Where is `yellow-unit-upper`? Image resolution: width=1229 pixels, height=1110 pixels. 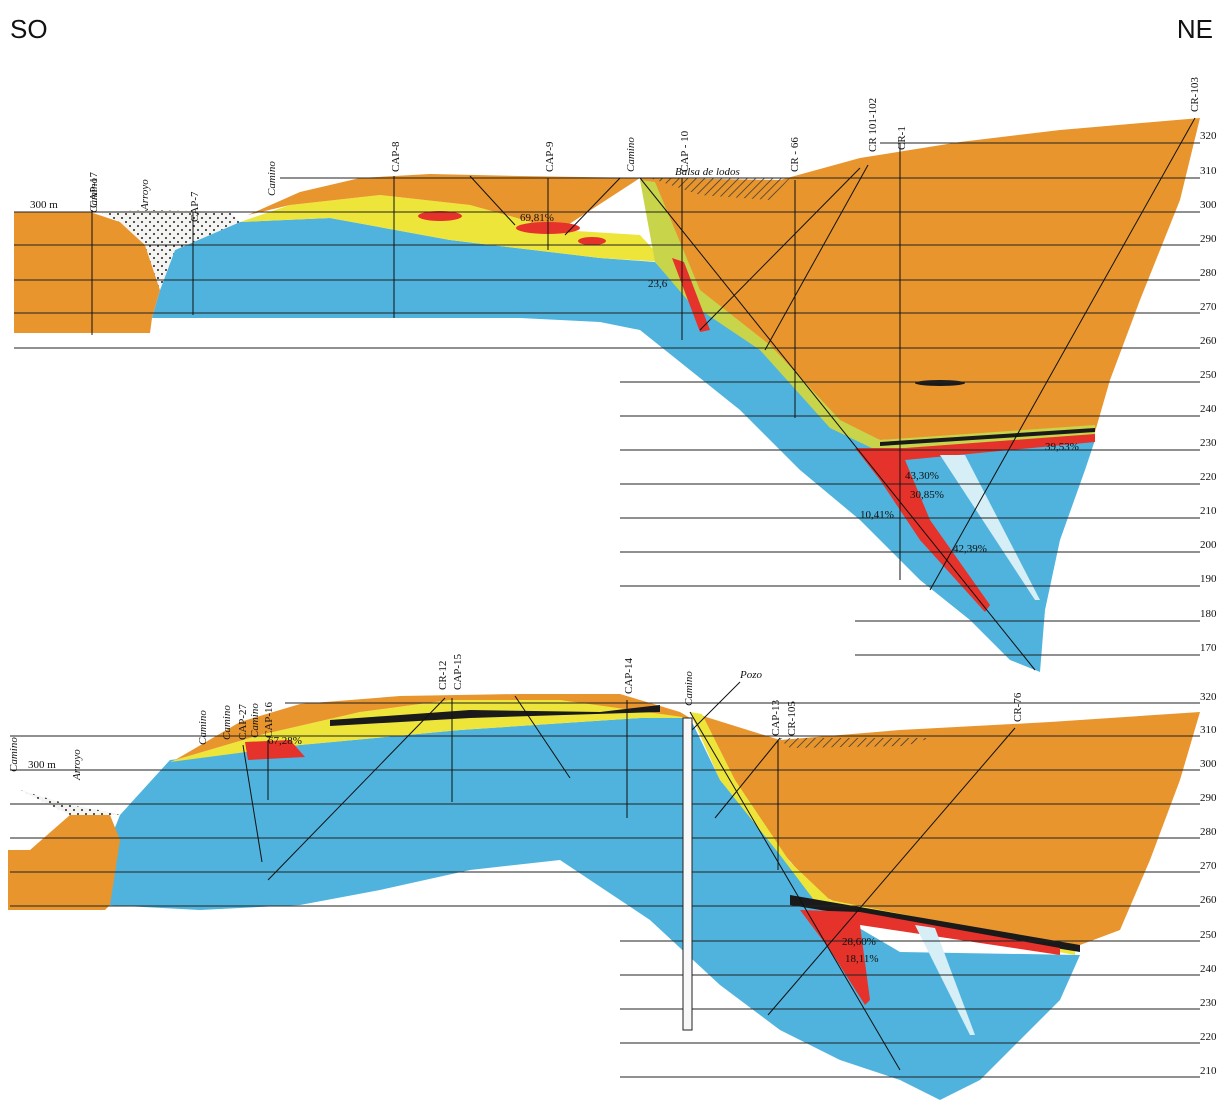 yellow-unit-upper is located at coordinates (430, 731).